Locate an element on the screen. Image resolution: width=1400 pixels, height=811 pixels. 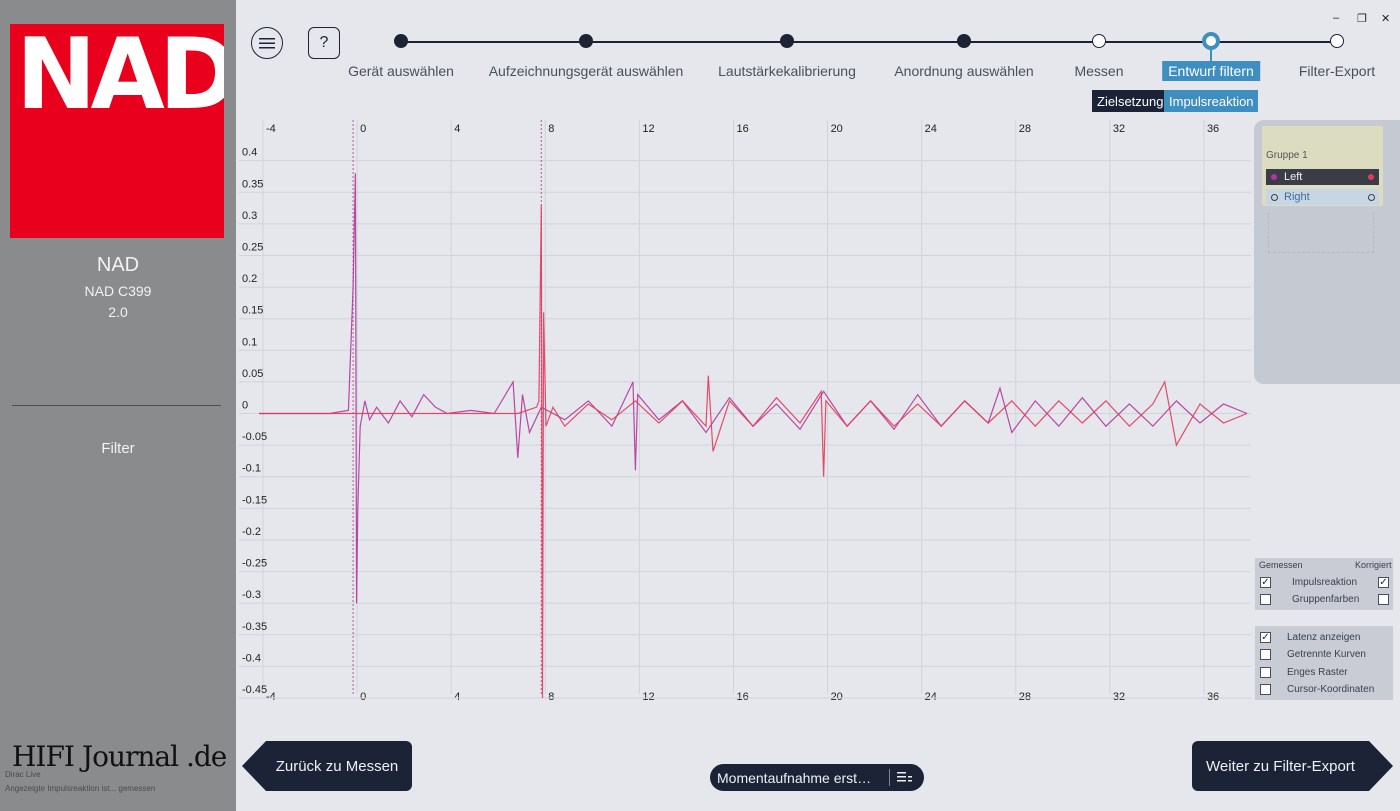
drop-zone is located at coordinates (1321, 232).